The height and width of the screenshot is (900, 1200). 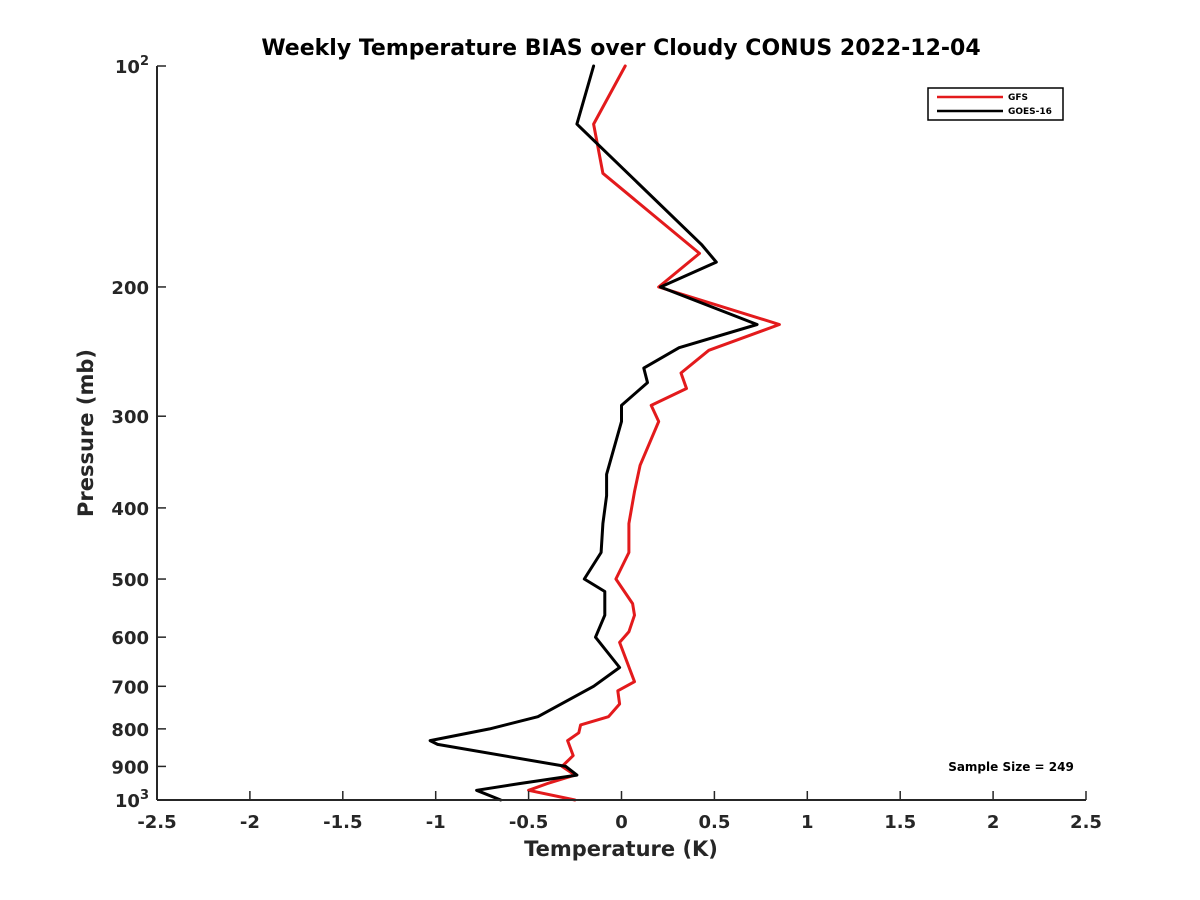 I want to click on x-tick-label: -1.5, so click(x=342, y=822).